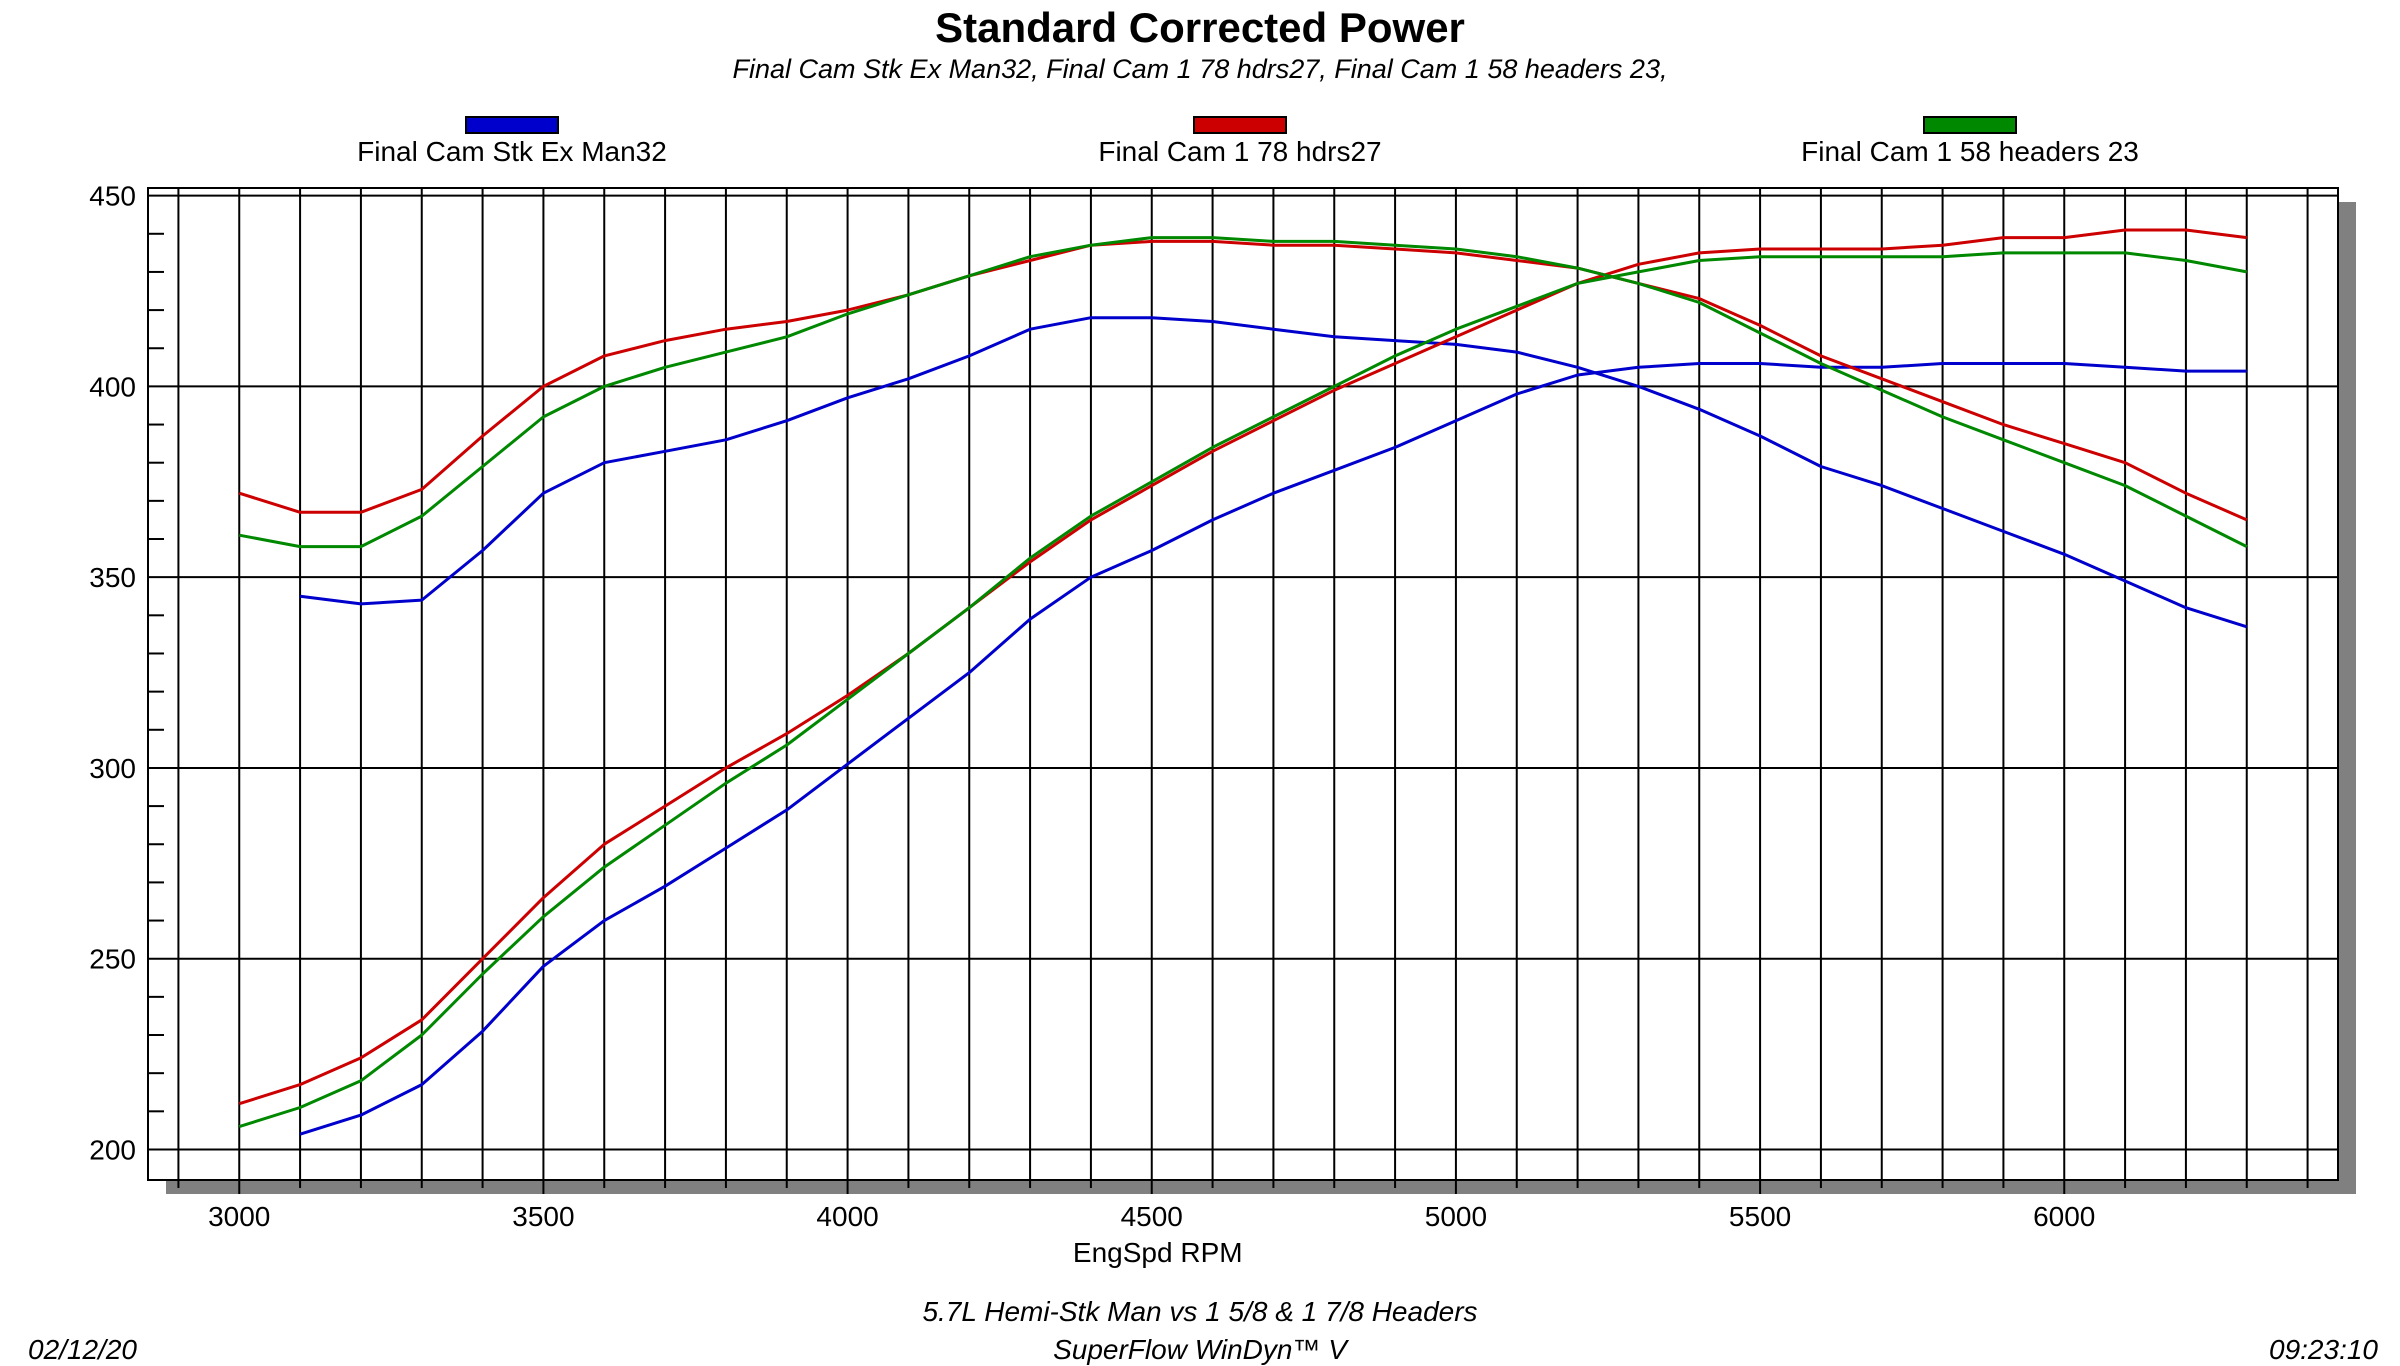 This screenshot has width=2400, height=1366. What do you see at coordinates (2323, 1349) in the screenshot?
I see `footer-time: 09:23:10` at bounding box center [2323, 1349].